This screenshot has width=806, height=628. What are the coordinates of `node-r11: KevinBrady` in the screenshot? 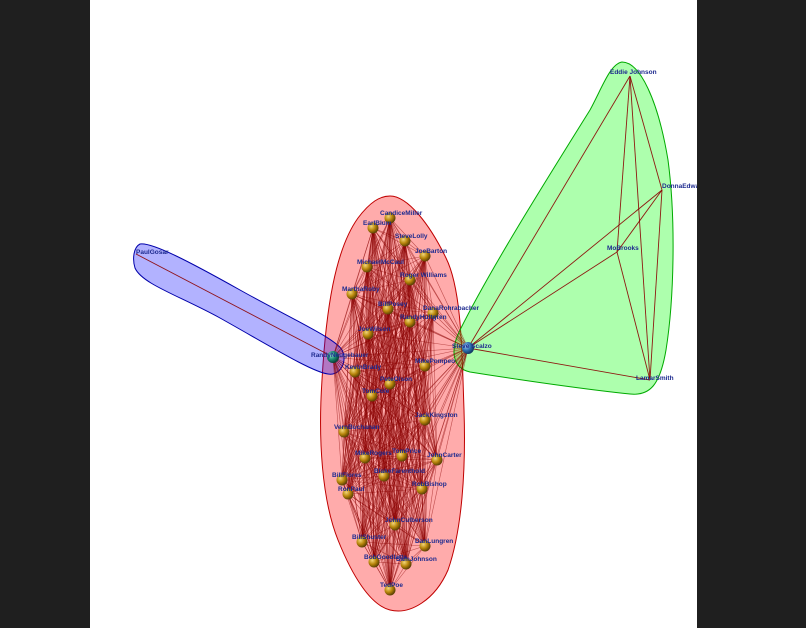 It's located at (363, 371).